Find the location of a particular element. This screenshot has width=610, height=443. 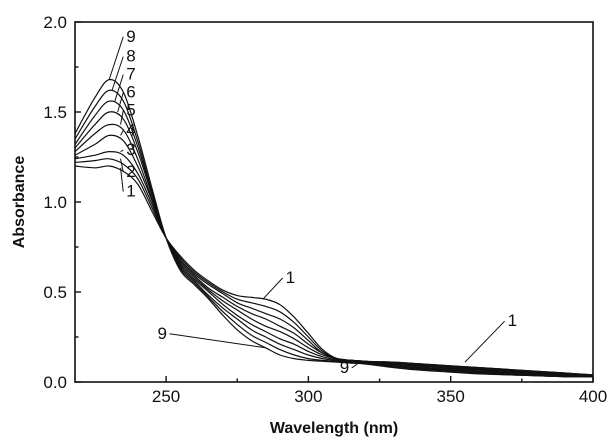

curve-label-7: 7 is located at coordinates (130, 74).